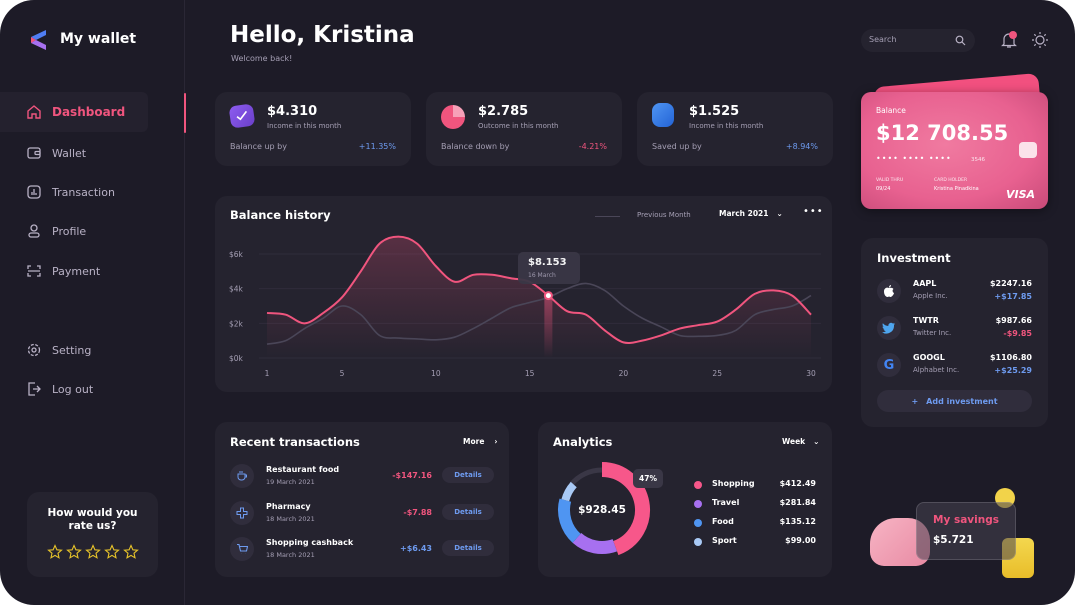 Image resolution: width=1075 pixels, height=605 pixels. I want to click on add-investment-label: Add investment, so click(962, 401).